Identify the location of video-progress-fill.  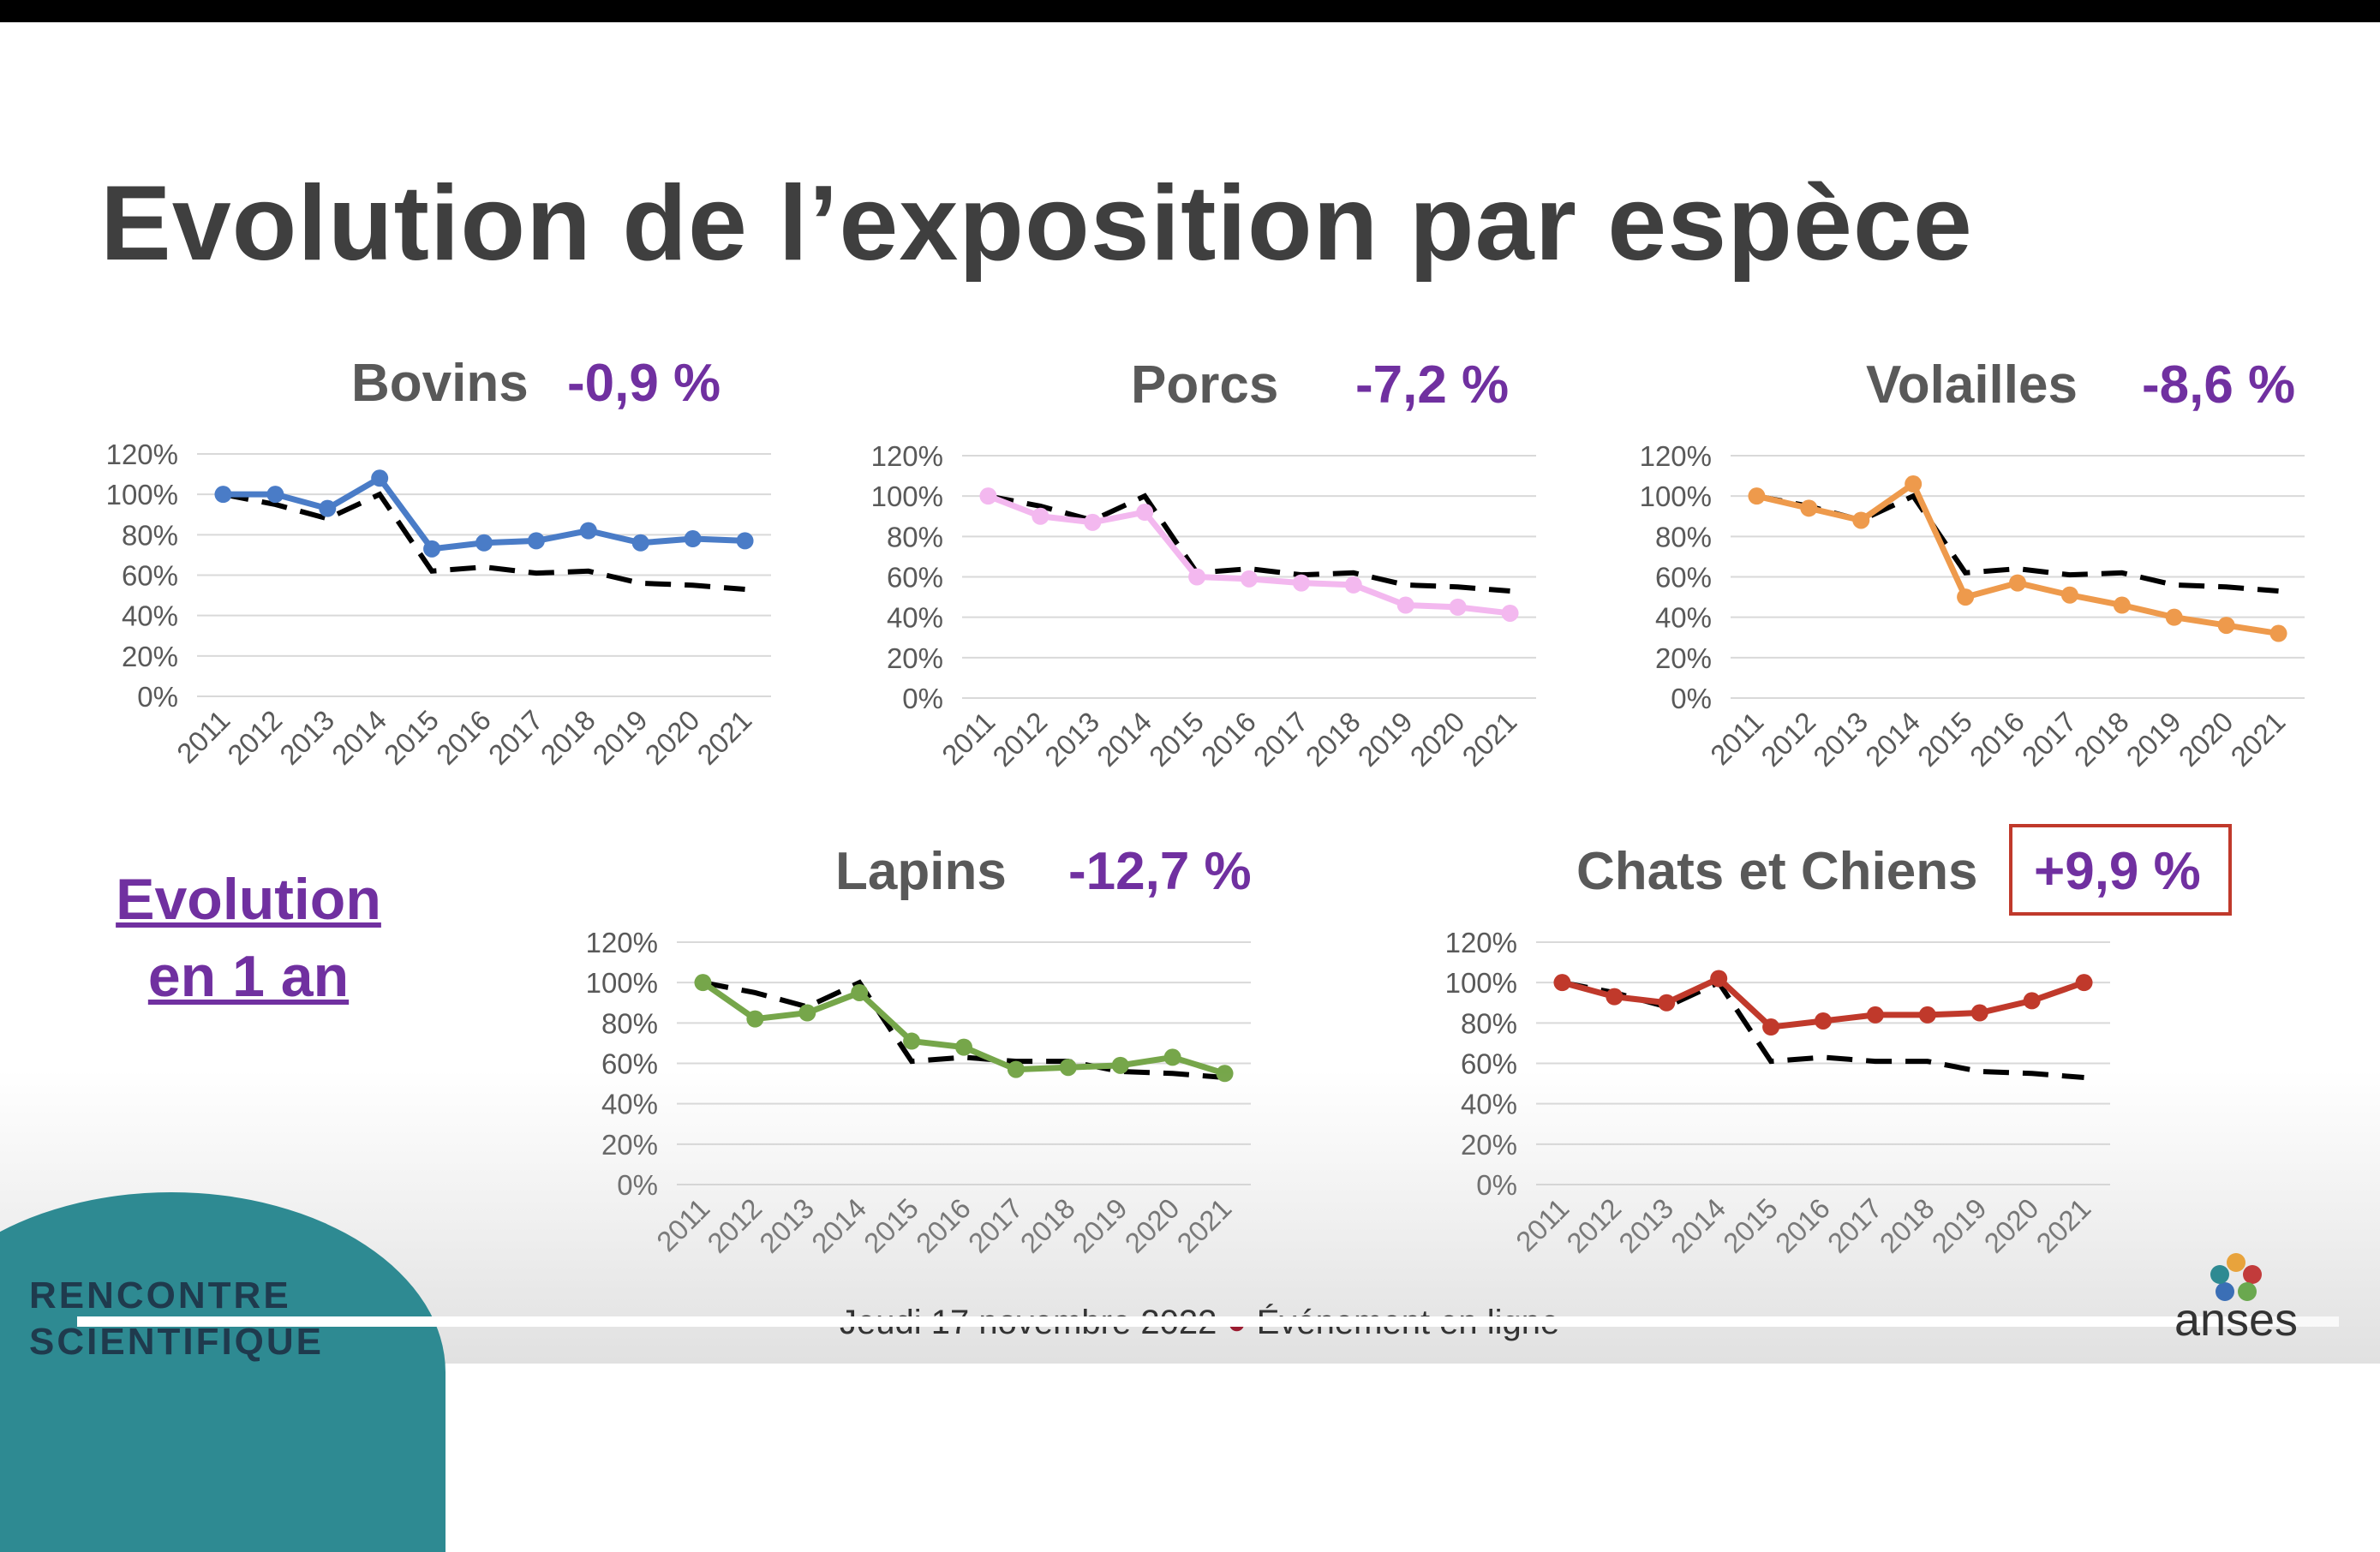
(1174, 1322).